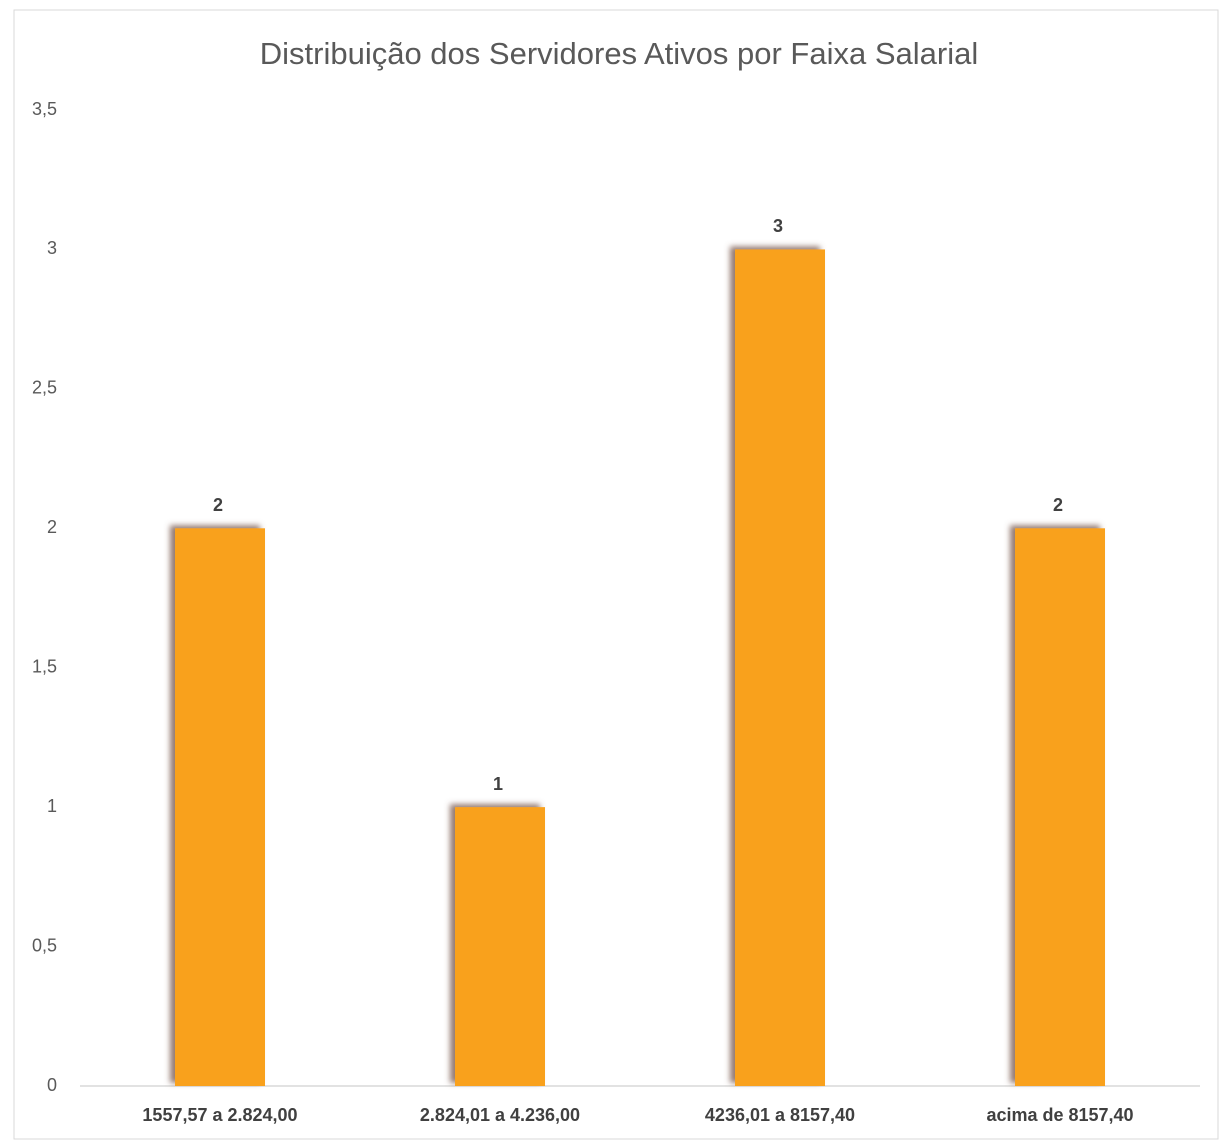  What do you see at coordinates (52, 1085) in the screenshot?
I see `y-tick-label: 0` at bounding box center [52, 1085].